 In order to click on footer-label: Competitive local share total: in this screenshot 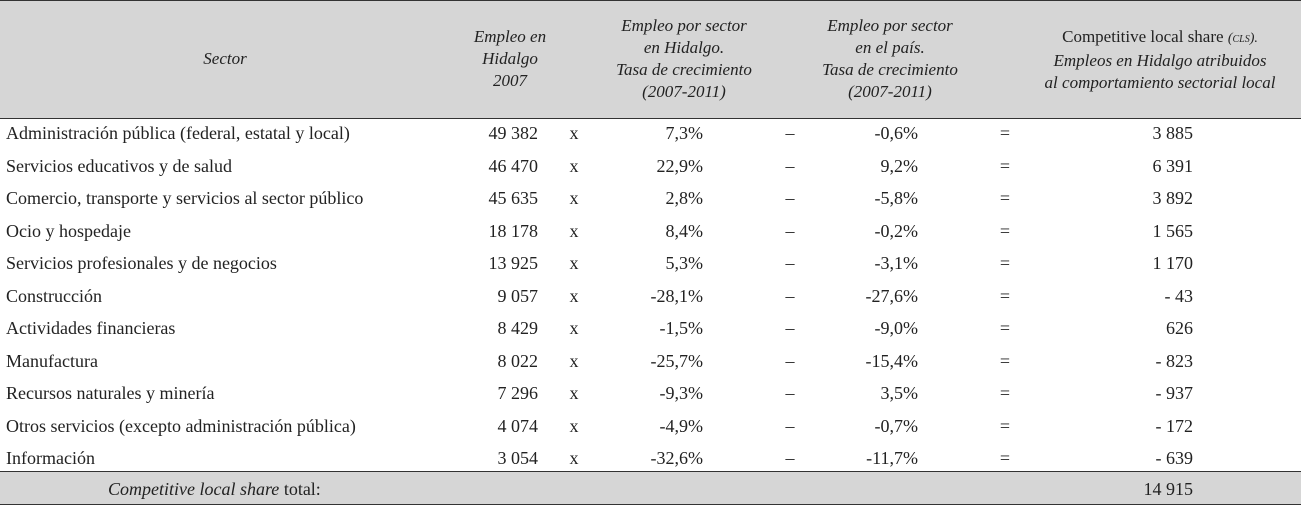, I will do `click(214, 489)`.